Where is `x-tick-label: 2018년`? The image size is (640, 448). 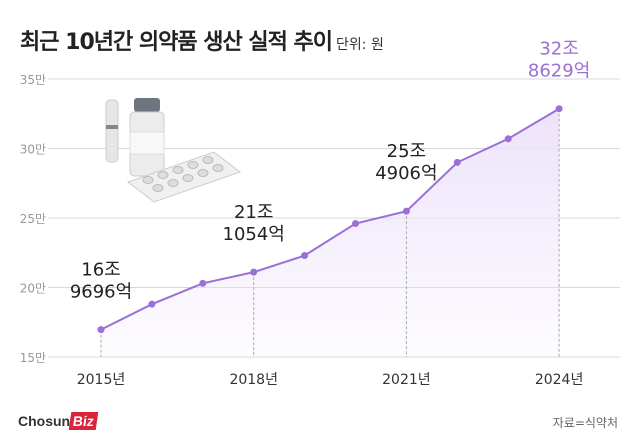 x-tick-label: 2018년 is located at coordinates (253, 380).